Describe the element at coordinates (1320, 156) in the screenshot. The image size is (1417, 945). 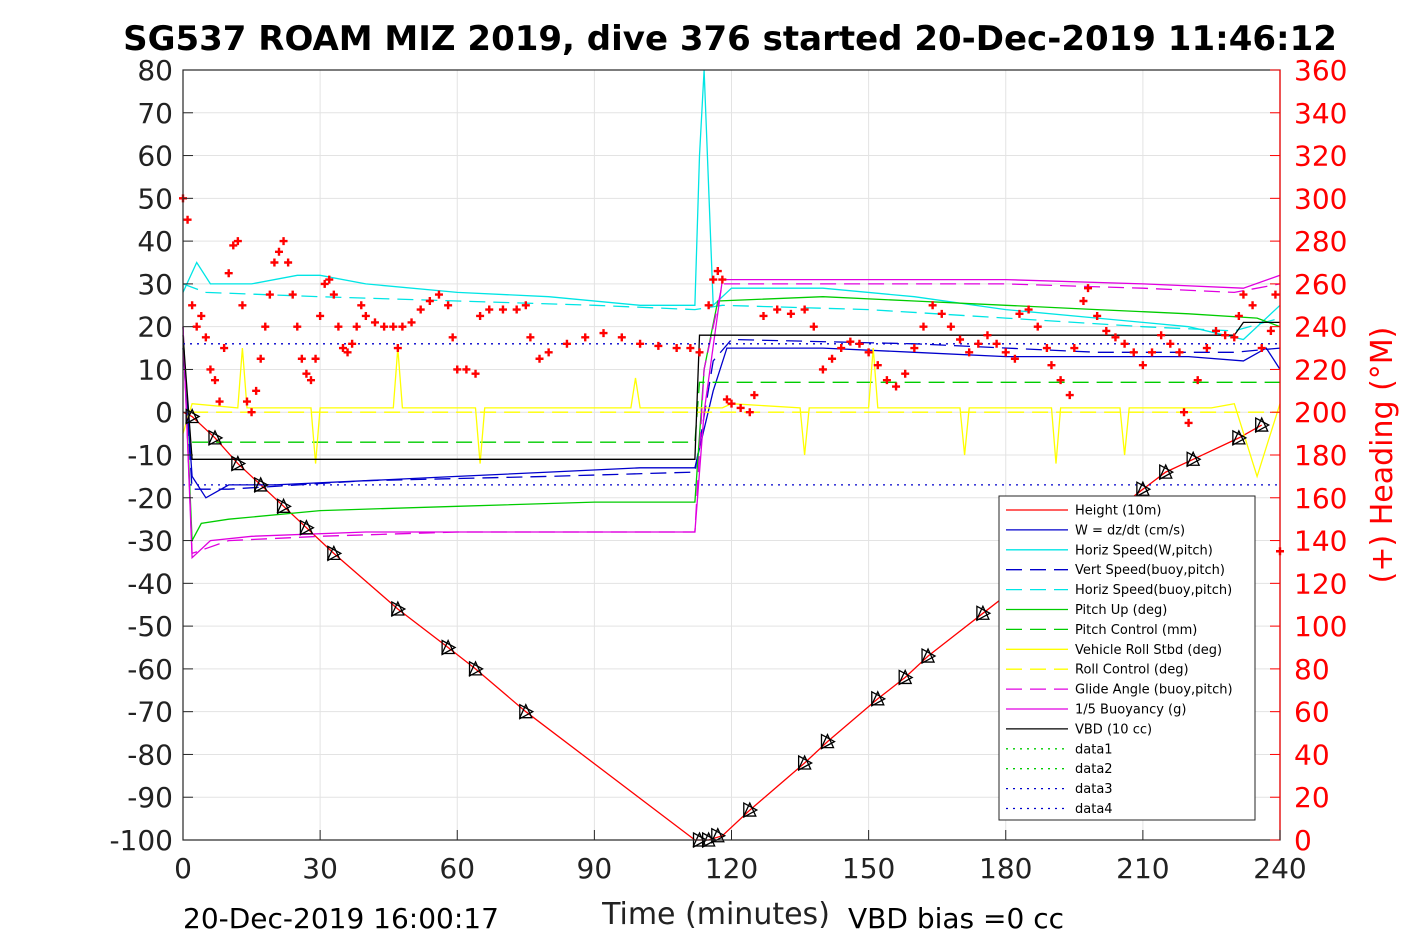
I see `right-tick-label: 320` at that location.